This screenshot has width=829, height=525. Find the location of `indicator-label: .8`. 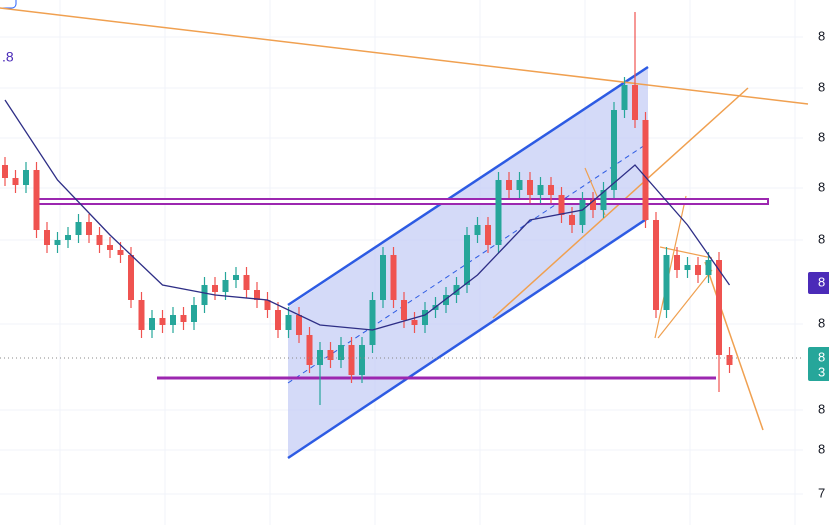

indicator-label: .8 is located at coordinates (8, 57).